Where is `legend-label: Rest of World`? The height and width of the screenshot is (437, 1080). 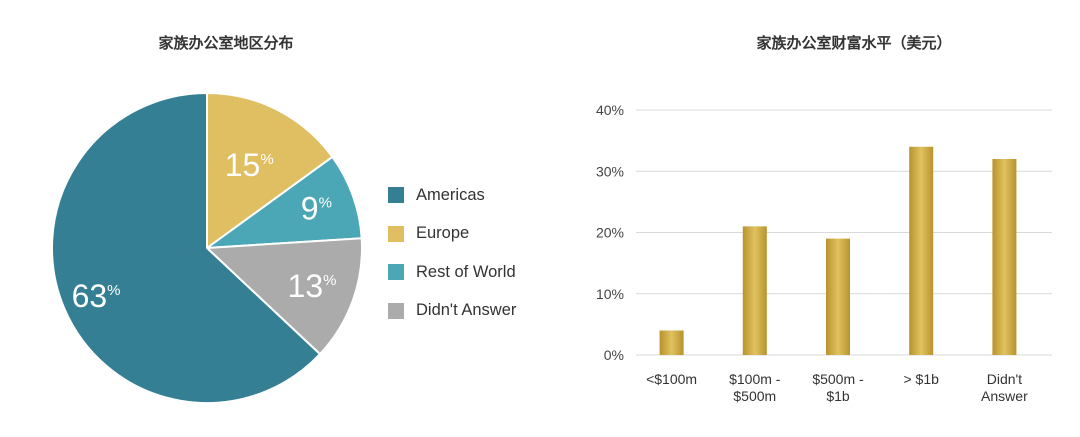 legend-label: Rest of World is located at coordinates (466, 271).